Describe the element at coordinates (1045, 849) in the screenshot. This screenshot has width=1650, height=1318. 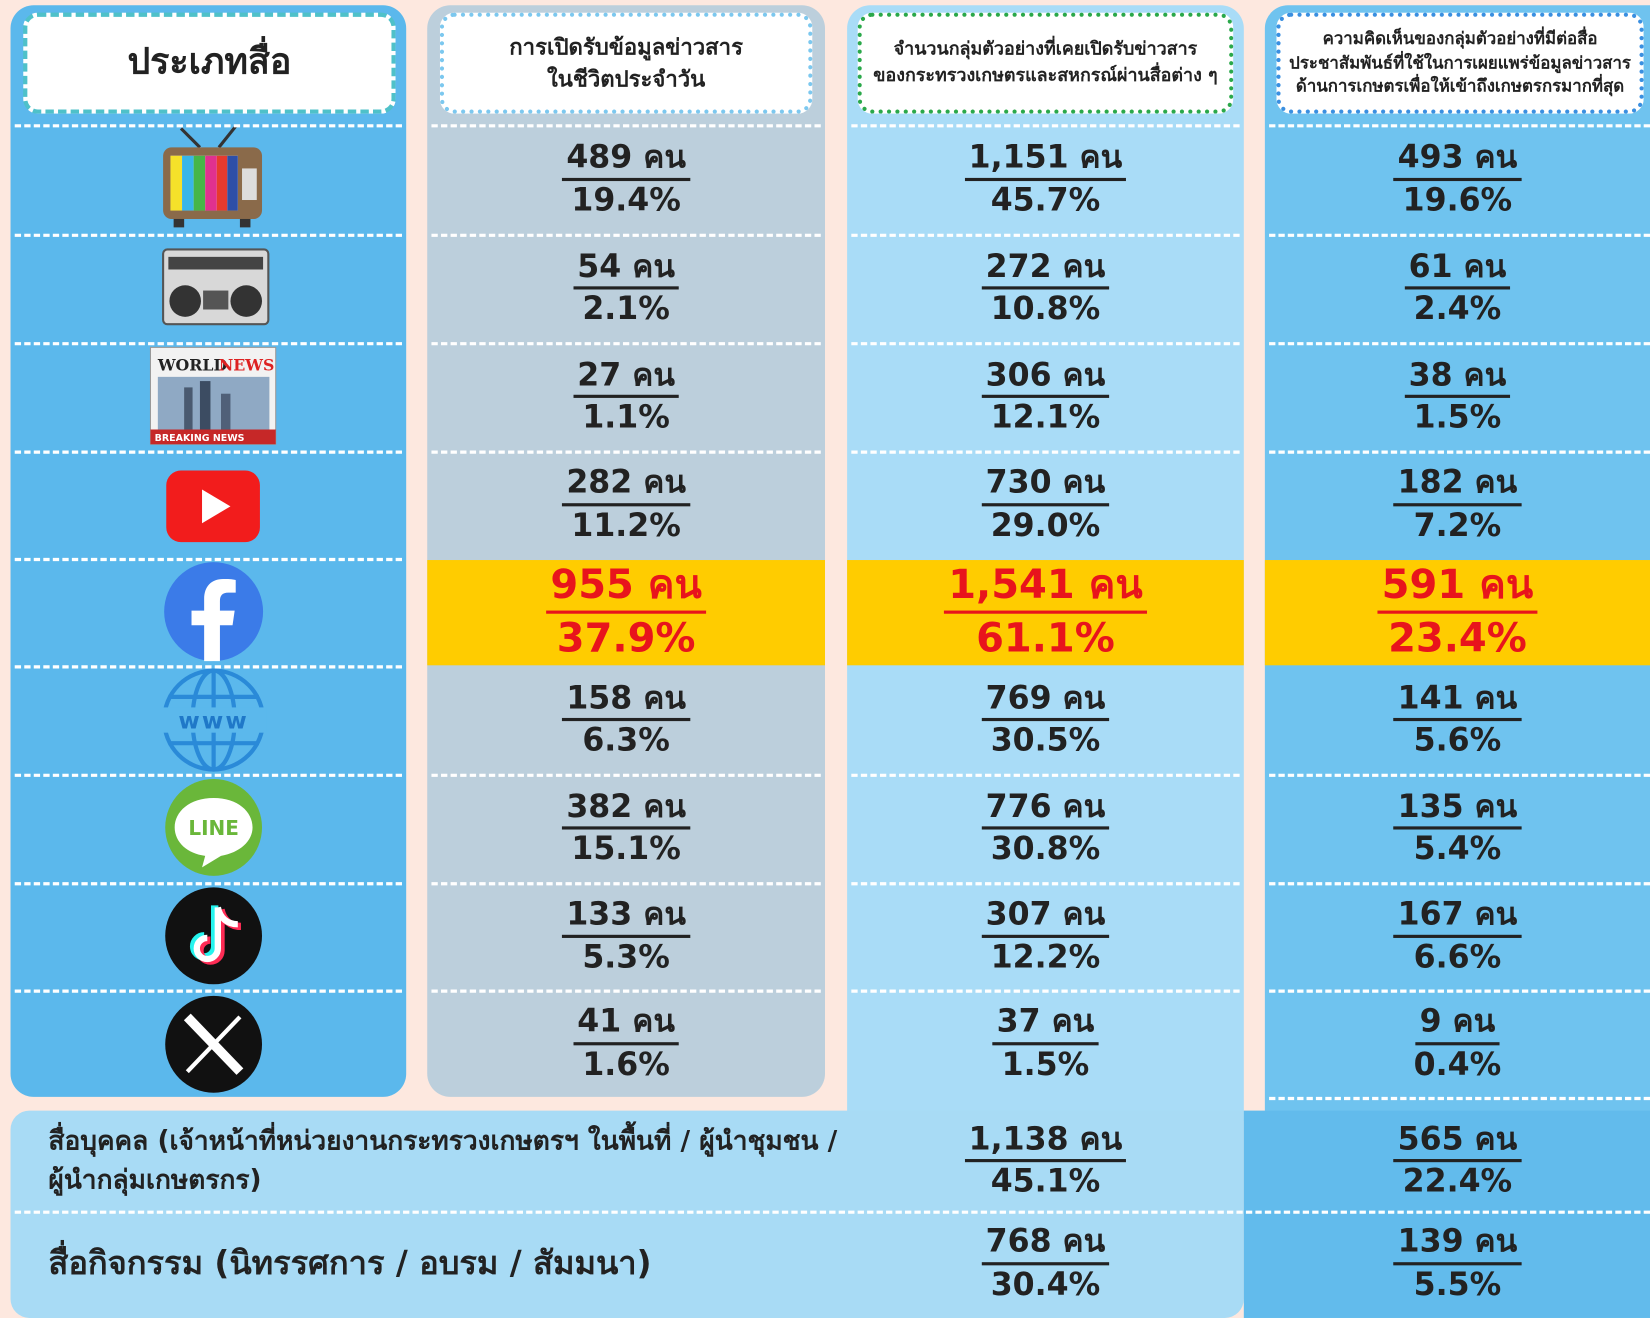
I see `percent: 30.8%` at that location.